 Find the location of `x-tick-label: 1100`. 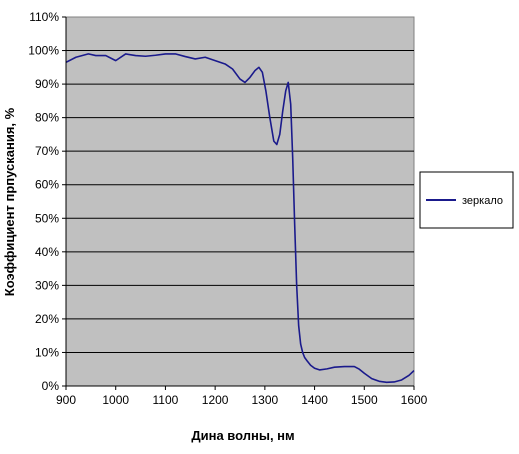

x-tick-label: 1100 is located at coordinates (166, 400).